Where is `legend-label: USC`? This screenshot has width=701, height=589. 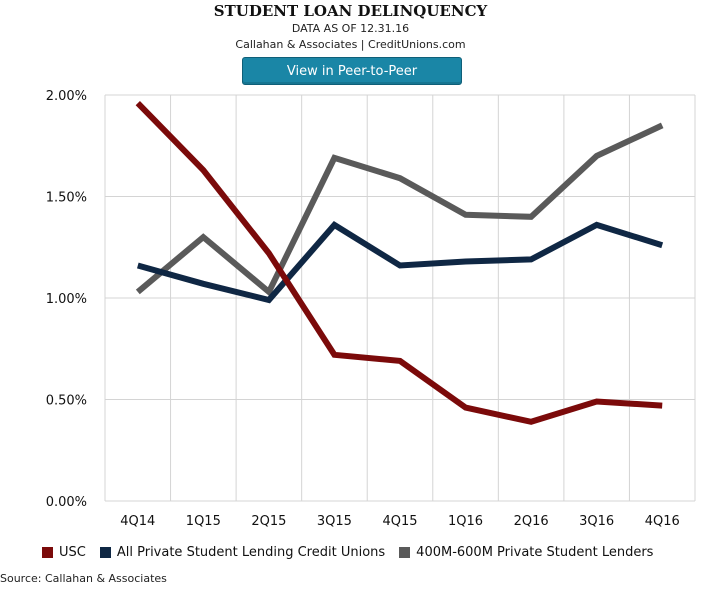 legend-label: USC is located at coordinates (72, 552).